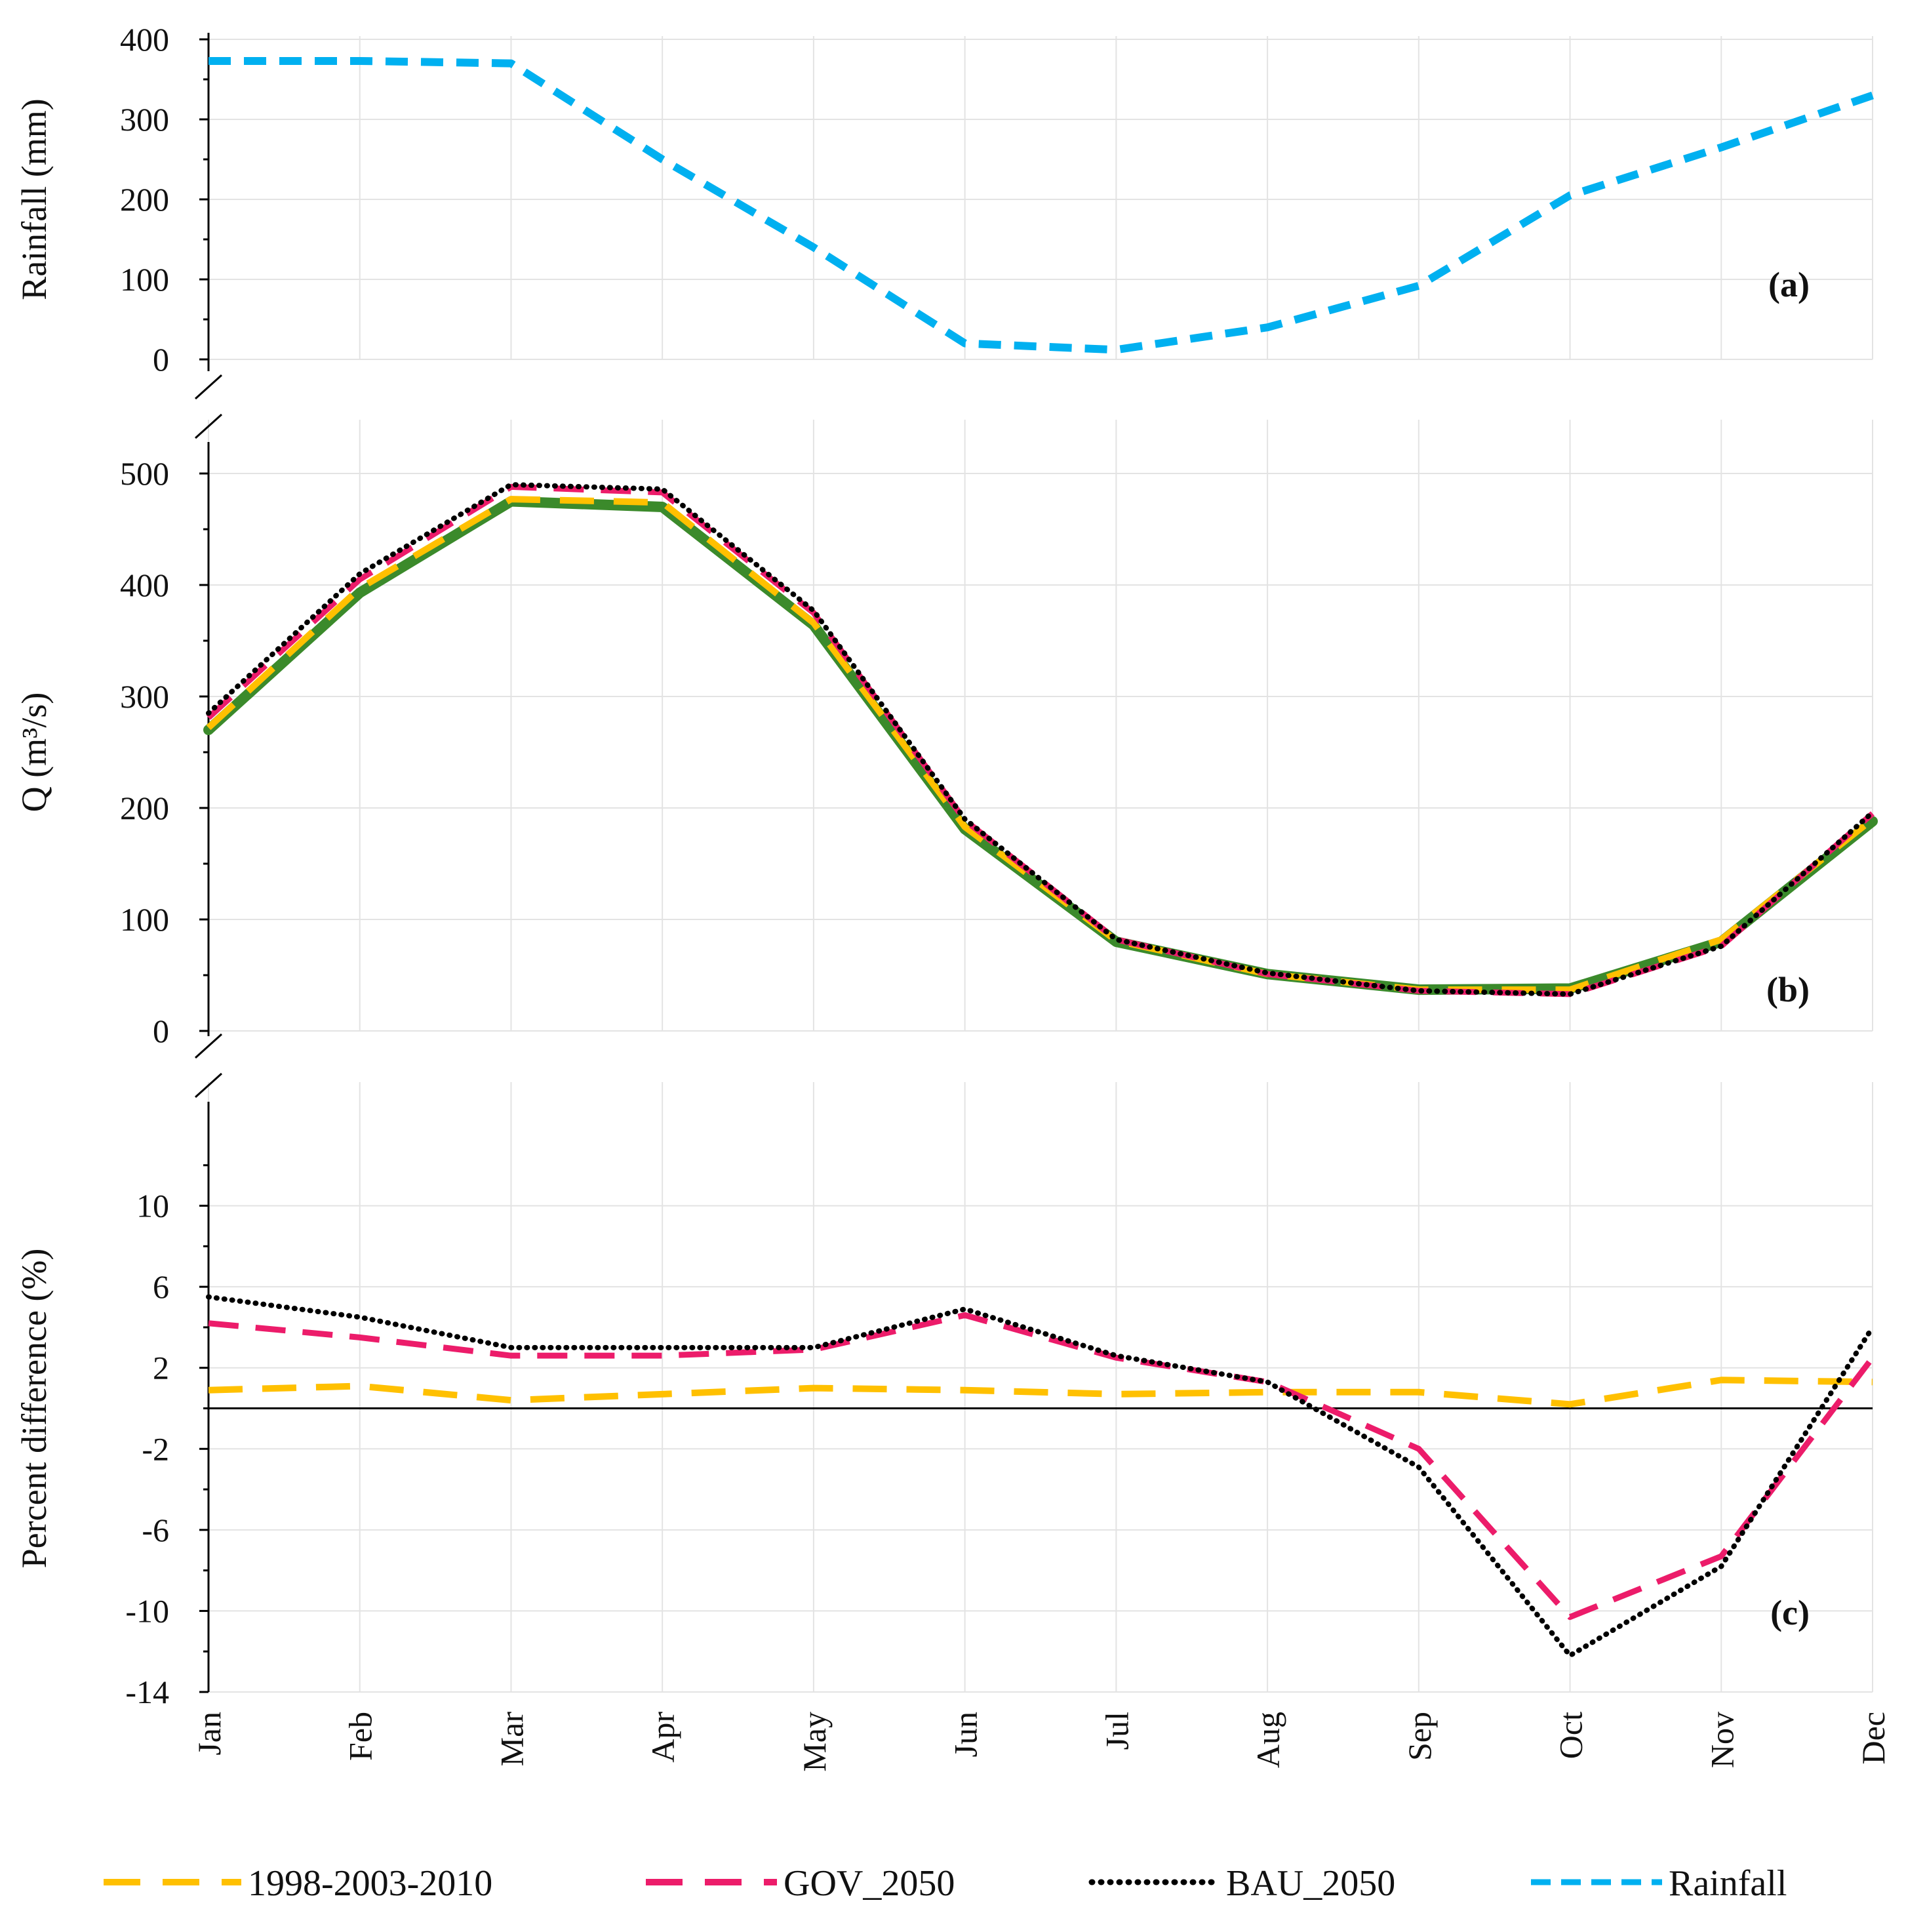 This screenshot has height=1932, width=1906. I want to click on x-tick-label: Nov, so click(1721, 1740).